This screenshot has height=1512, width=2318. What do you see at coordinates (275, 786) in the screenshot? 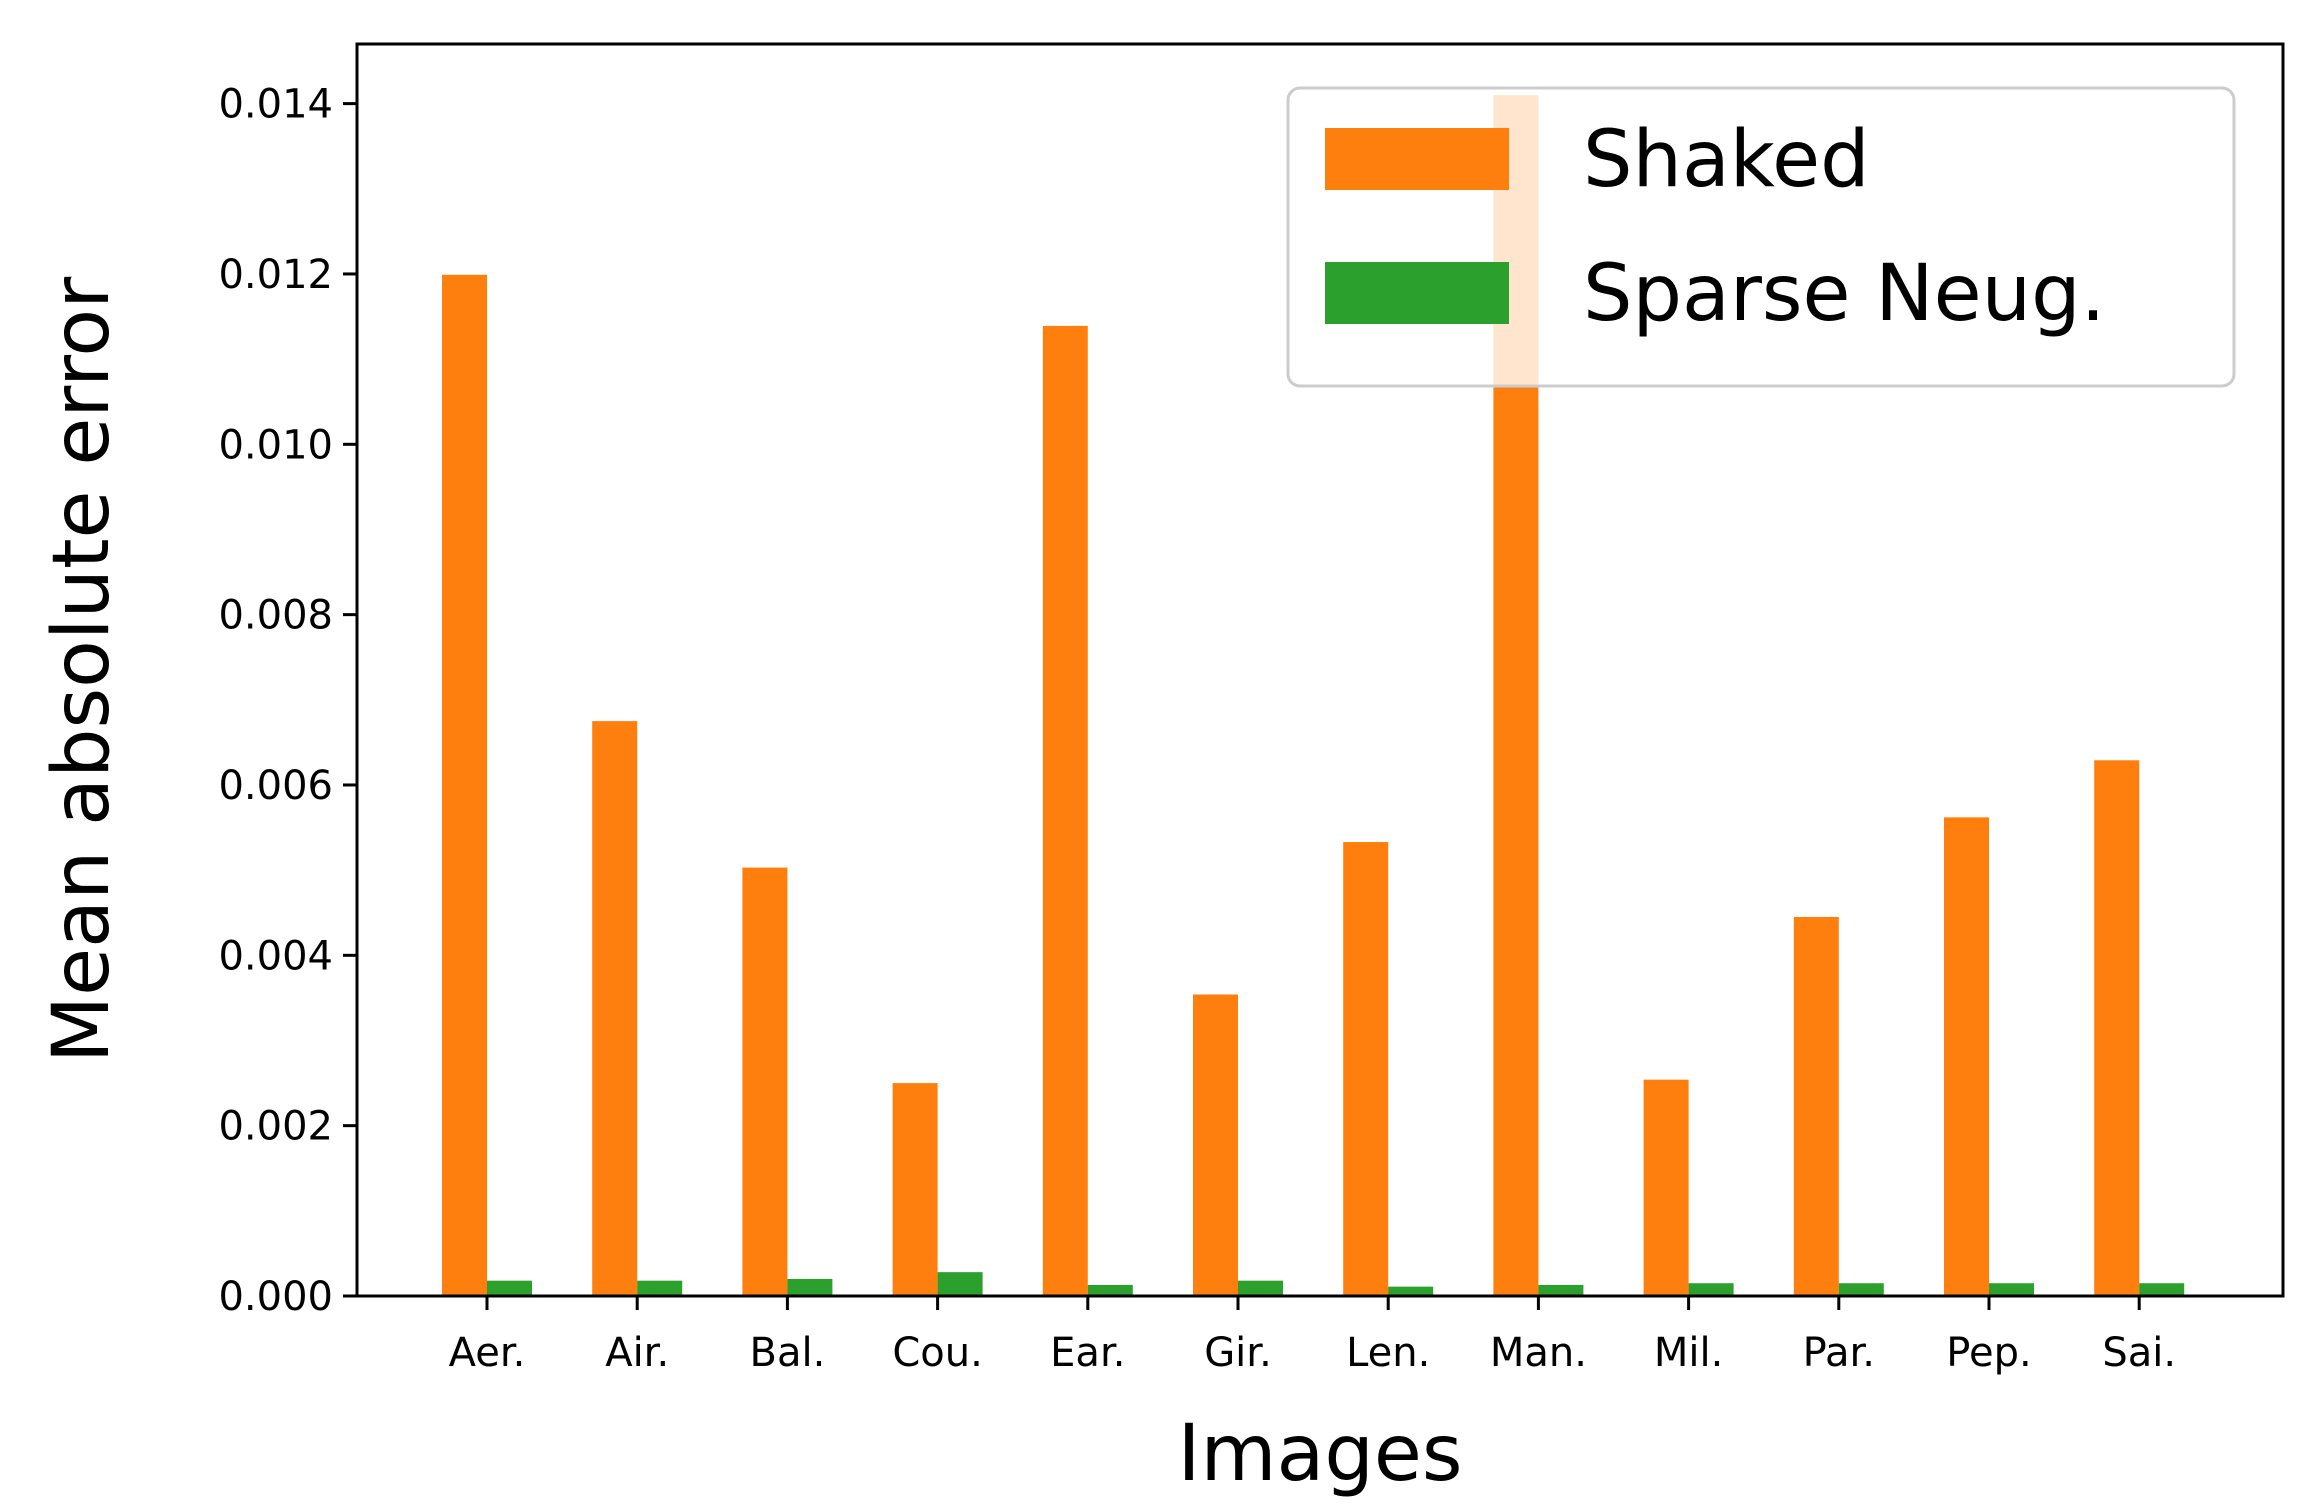
I see `y-tick-label: 0.006` at bounding box center [275, 786].